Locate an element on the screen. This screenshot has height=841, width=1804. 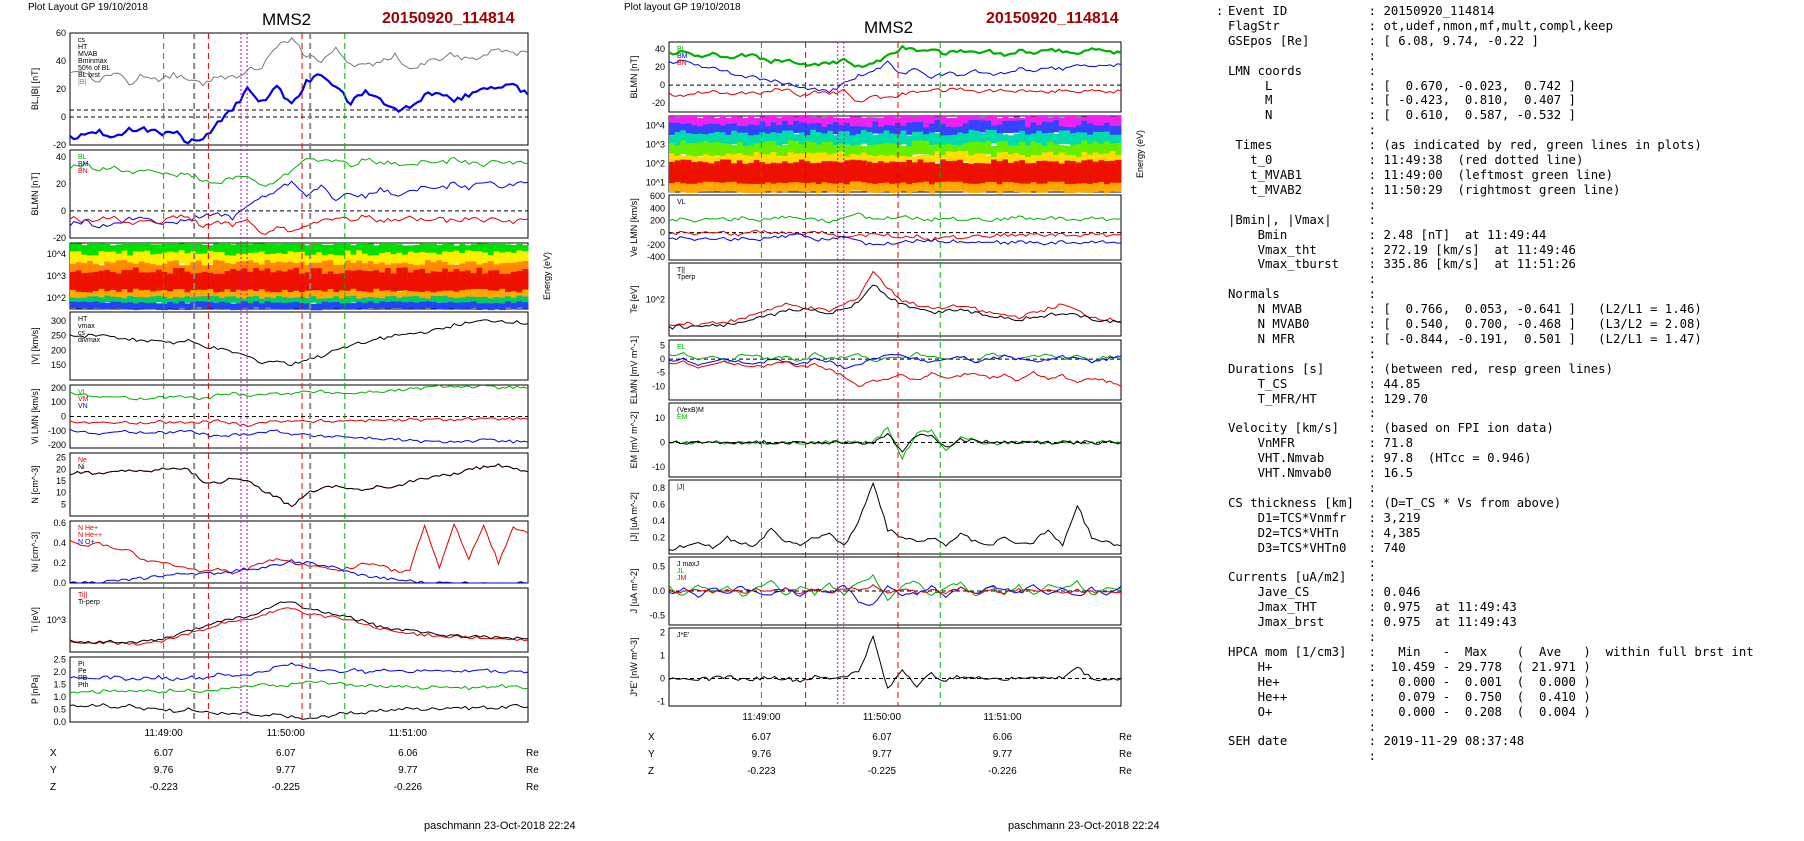
tick-label: 0 is located at coordinates (662, 678).